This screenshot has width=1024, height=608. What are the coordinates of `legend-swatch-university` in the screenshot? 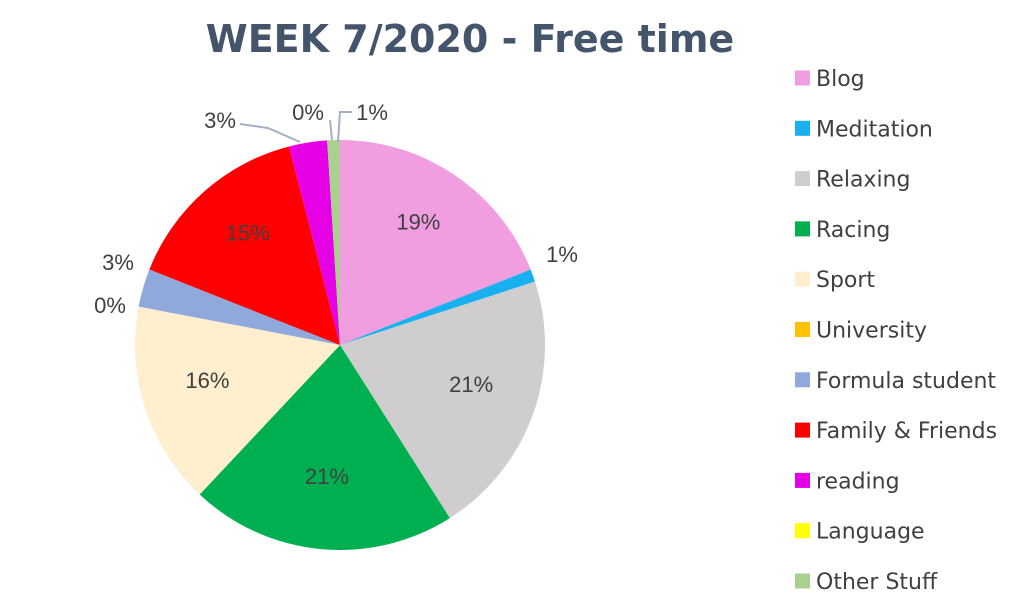 It's located at (802, 329).